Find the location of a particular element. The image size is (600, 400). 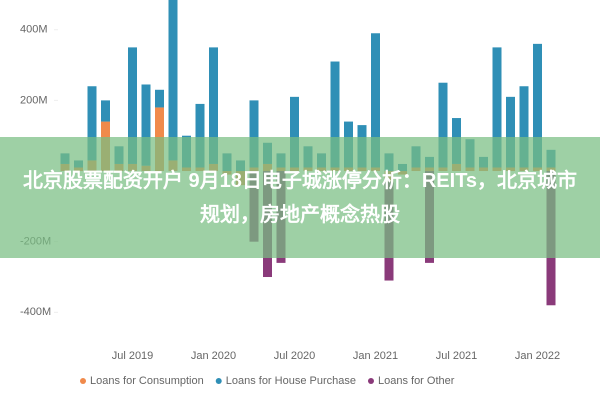

legend-label: Loans for Other is located at coordinates (416, 381).